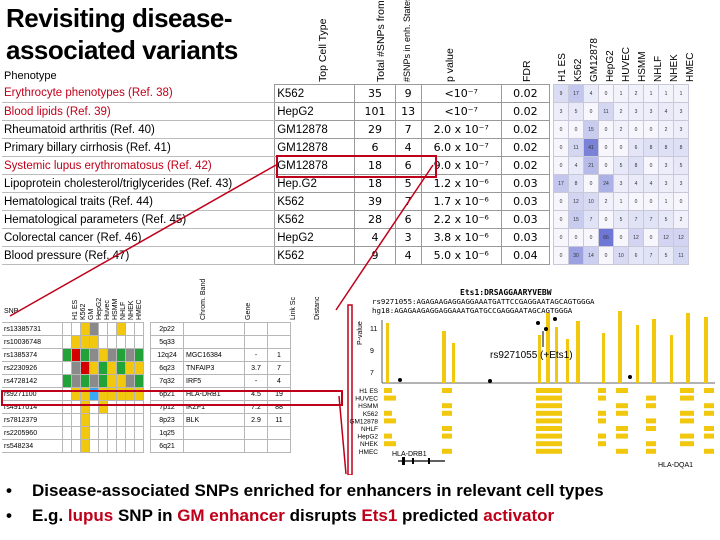 This screenshot has height=540, width=720. What do you see at coordinates (375, 129) in the screenshot?
I see `total-snps-cell: 29` at bounding box center [375, 129].